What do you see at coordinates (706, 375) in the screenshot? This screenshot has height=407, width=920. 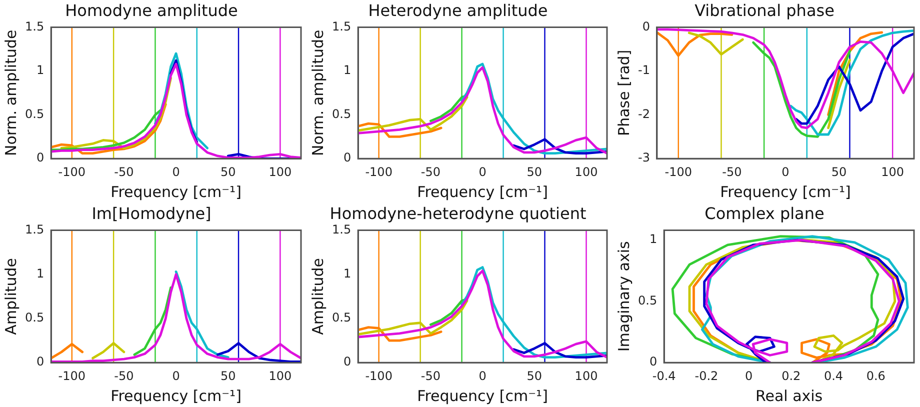 I see `x-tick-label: -0.2` at bounding box center [706, 375].